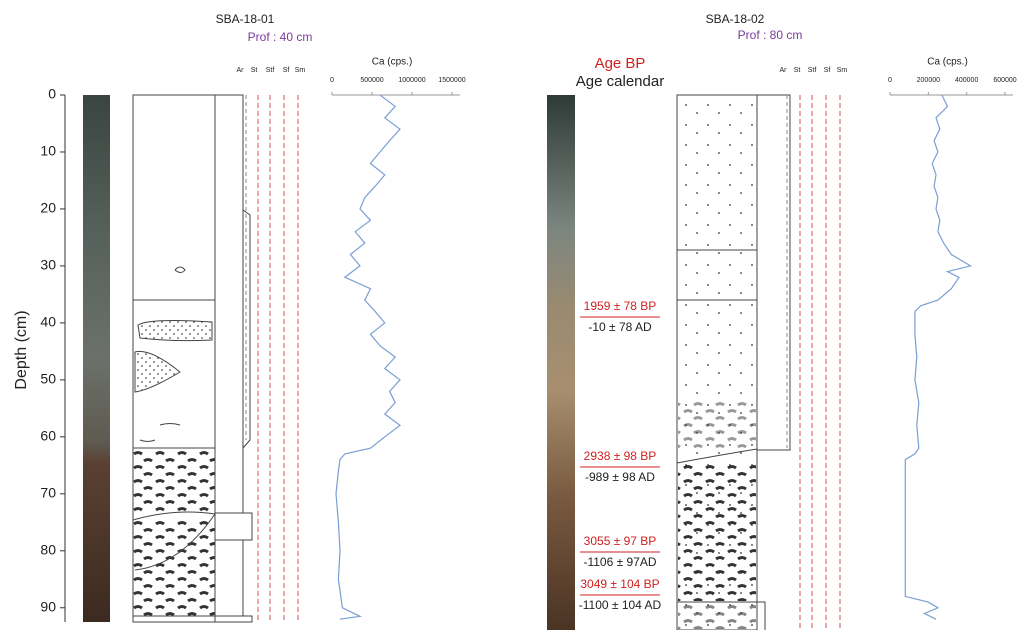 This screenshot has width=1030, height=630. Describe the element at coordinates (620, 81) in the screenshot. I see `age-header: Age calendar` at that location.